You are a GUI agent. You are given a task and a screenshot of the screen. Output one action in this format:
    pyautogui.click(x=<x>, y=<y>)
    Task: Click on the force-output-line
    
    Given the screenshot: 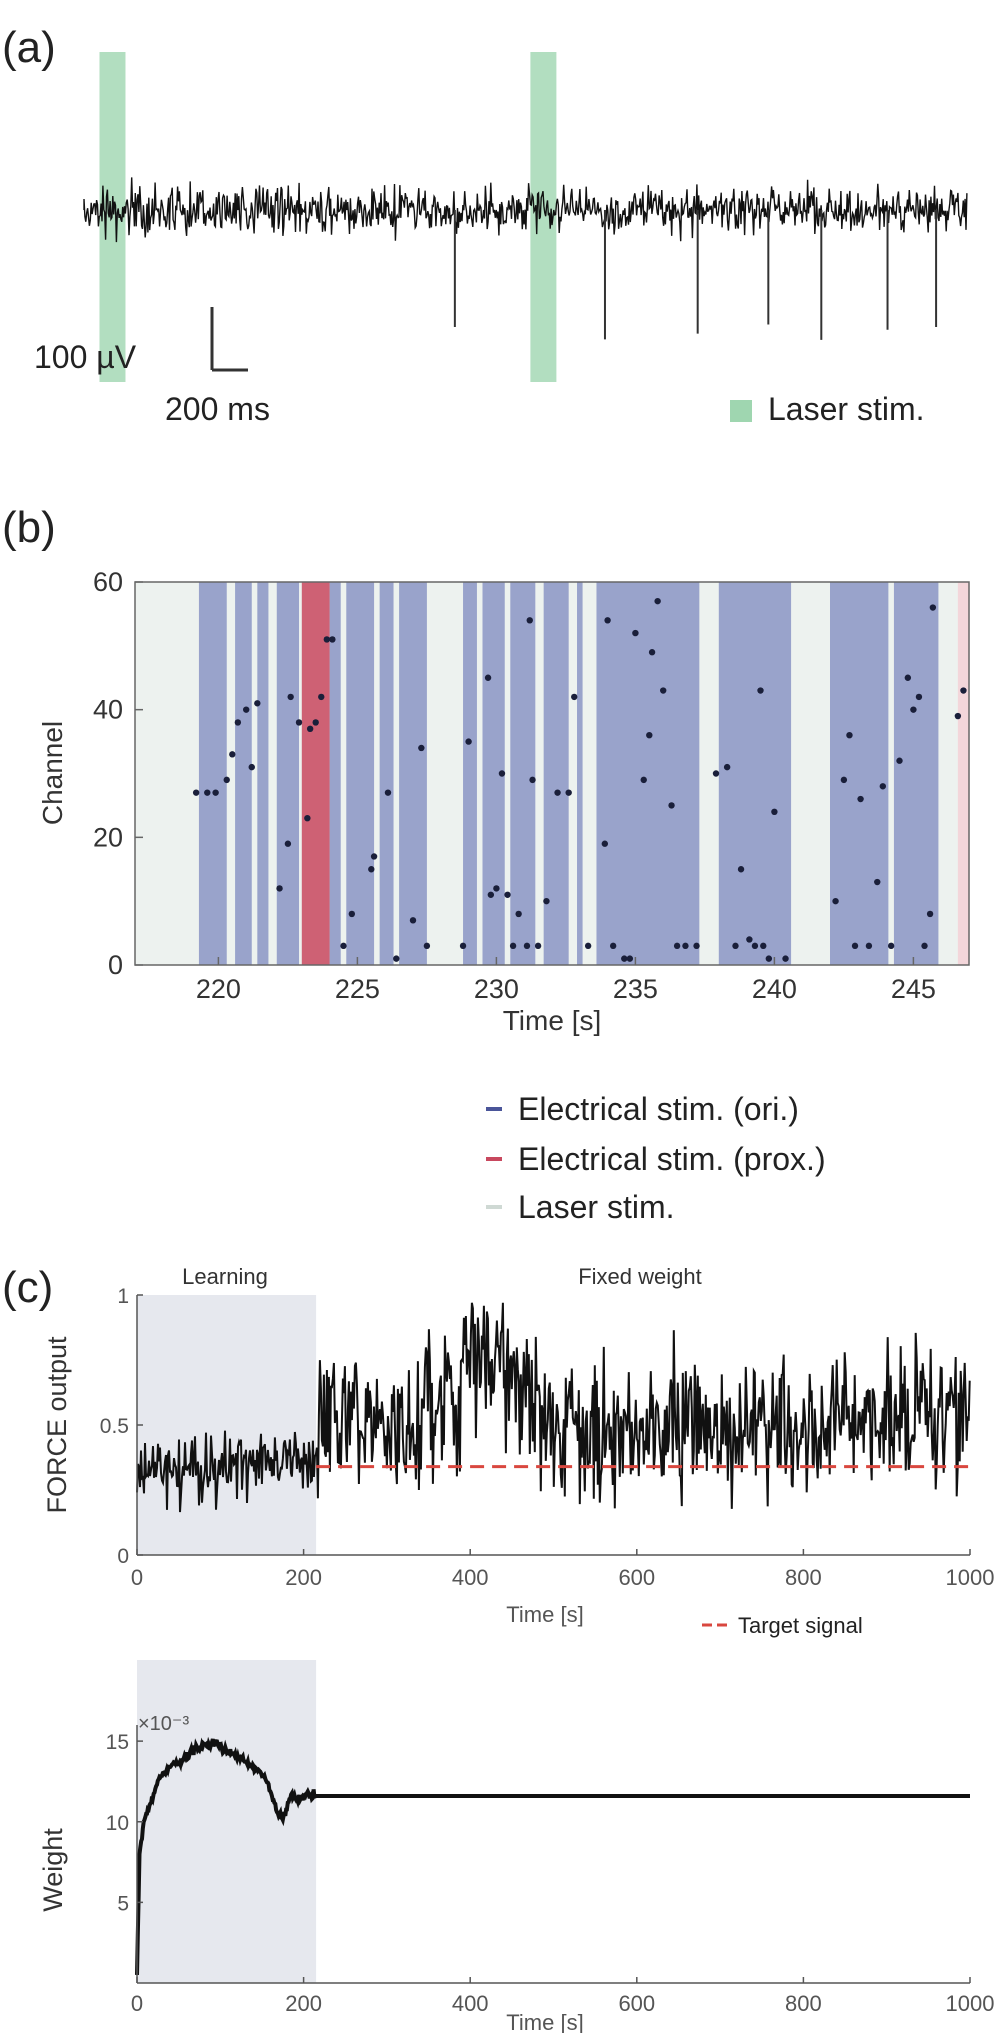 What is the action you would take?
    pyautogui.click(x=553, y=1407)
    